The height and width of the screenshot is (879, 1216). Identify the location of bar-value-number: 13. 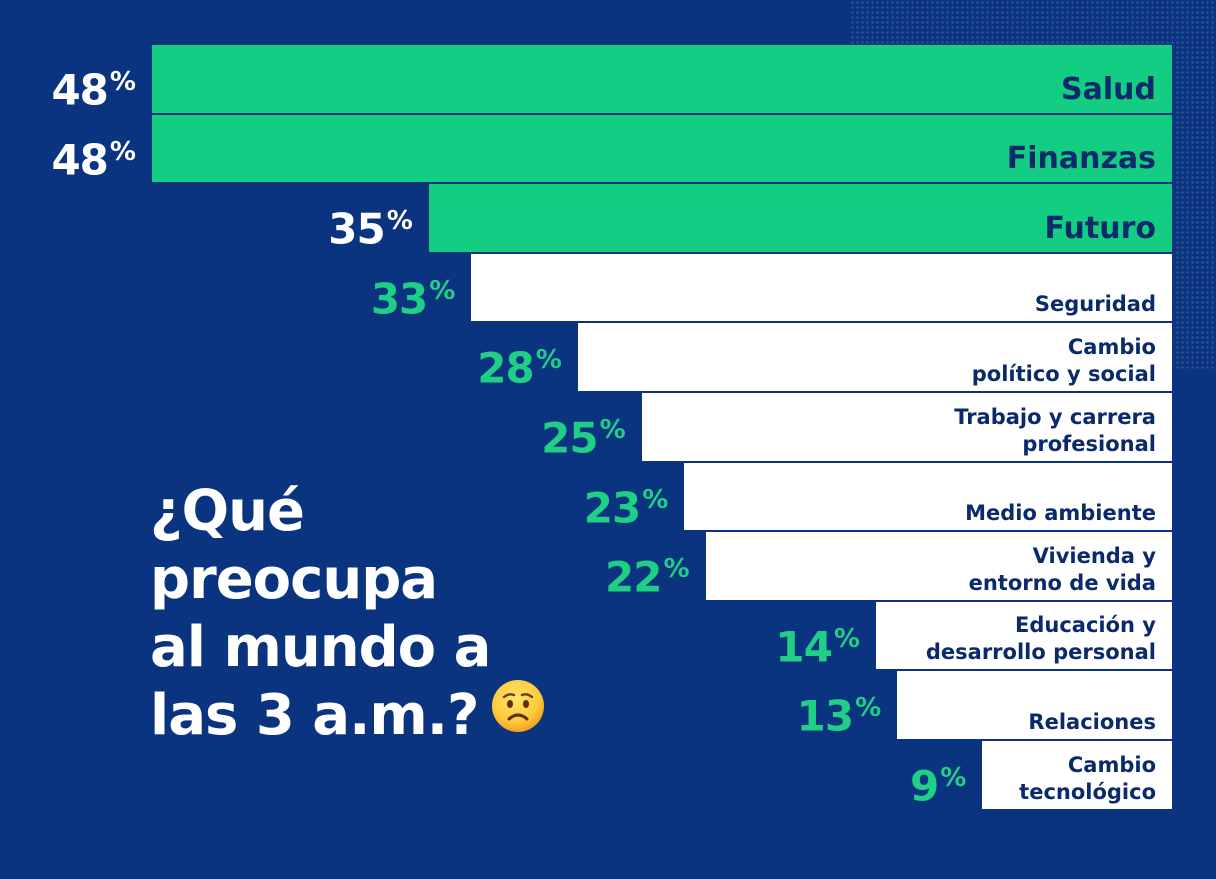
(825, 716).